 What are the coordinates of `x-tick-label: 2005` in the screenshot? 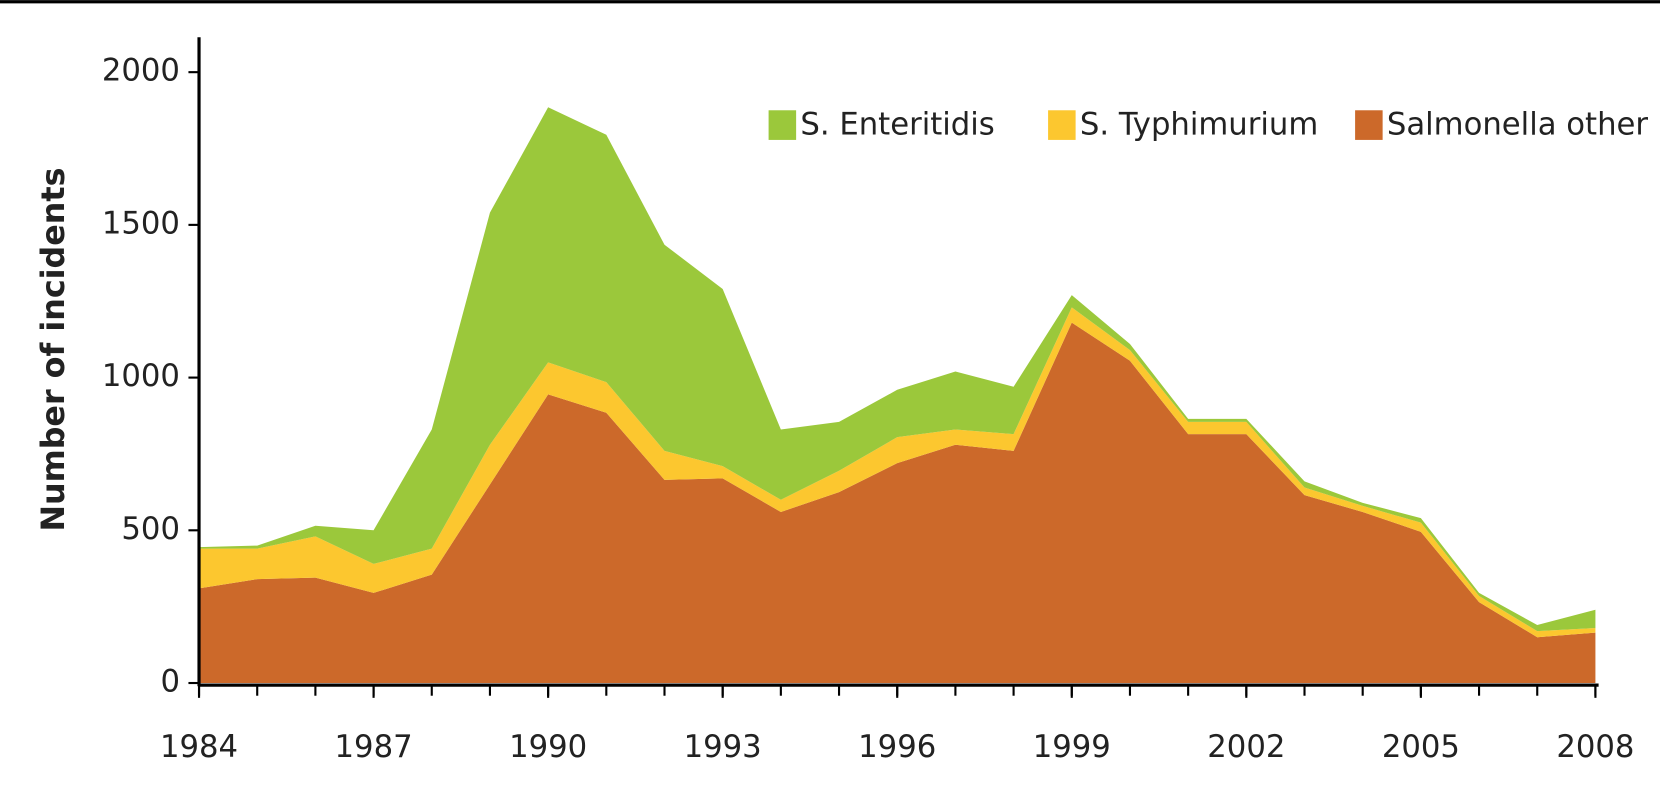 It's located at (1421, 747).